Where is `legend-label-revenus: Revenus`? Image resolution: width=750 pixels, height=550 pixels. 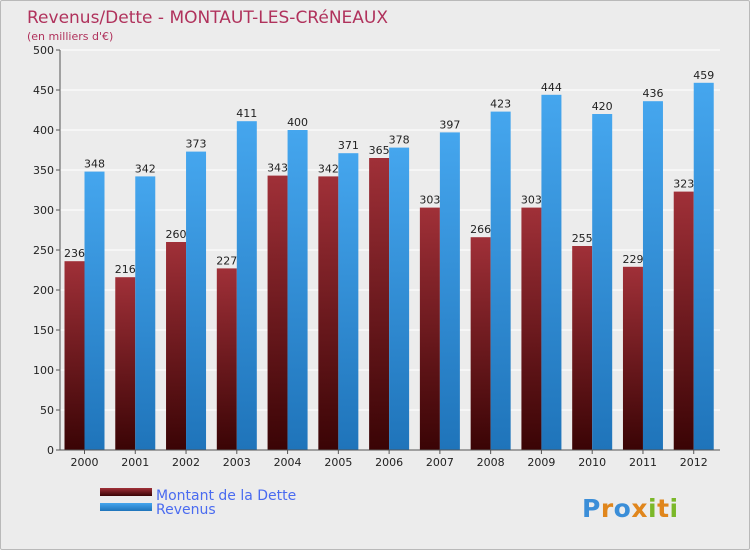 legend-label-revenus: Revenus is located at coordinates (186, 510).